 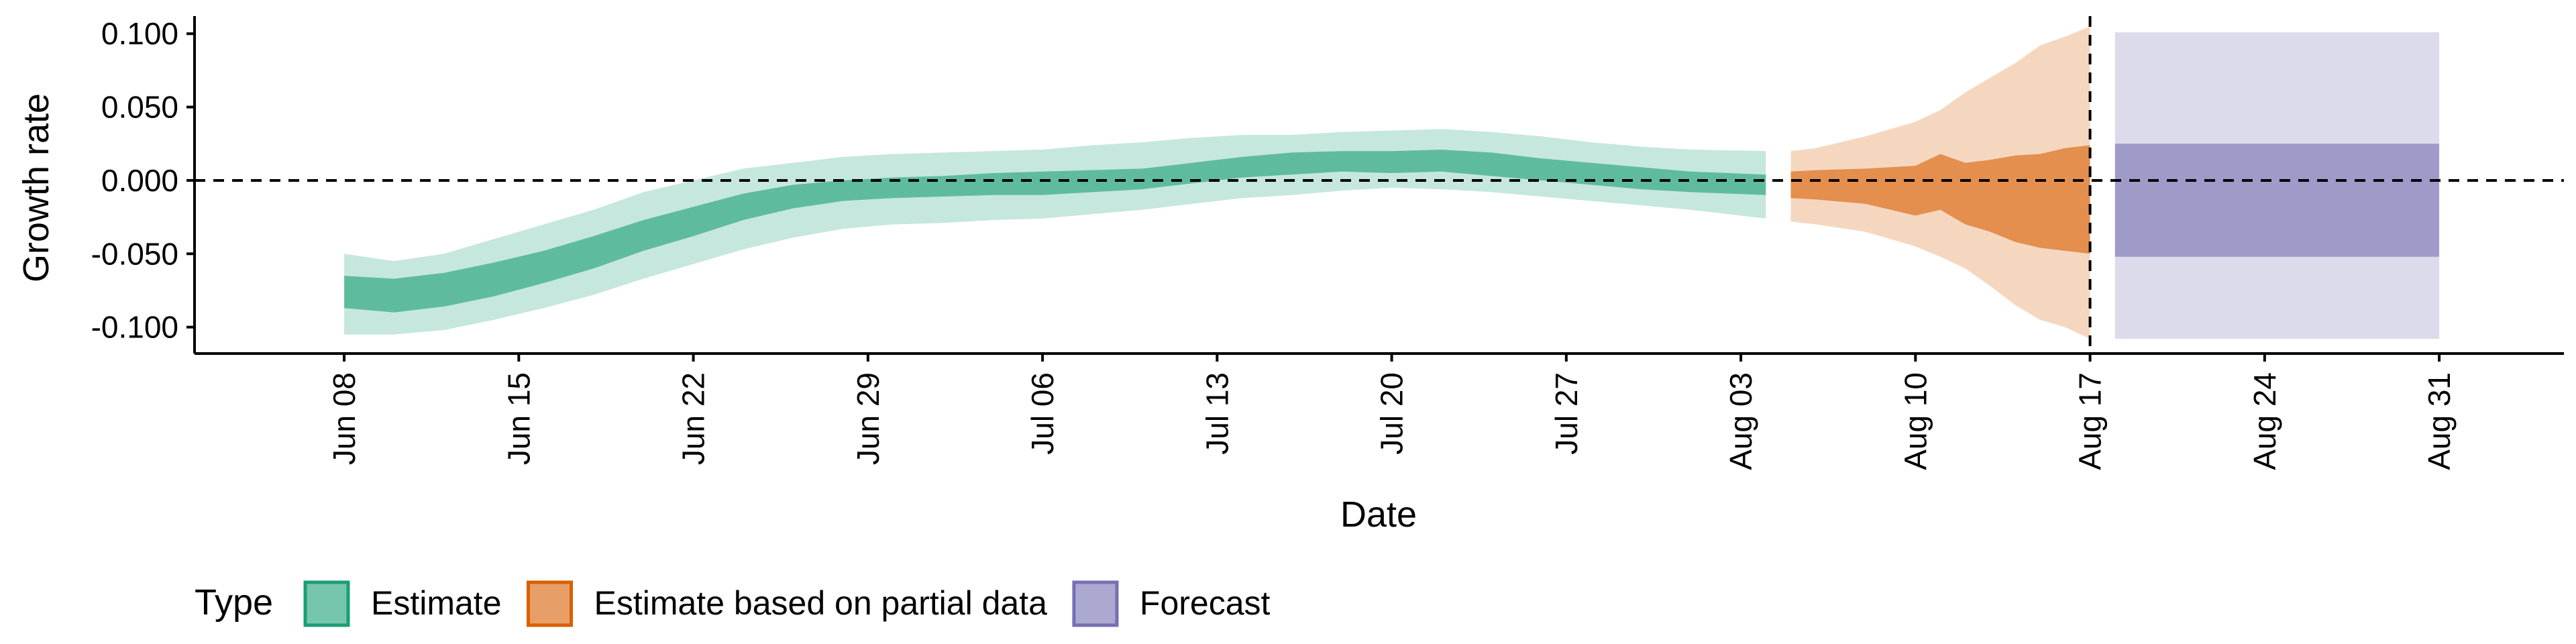 What do you see at coordinates (1095, 603) in the screenshot?
I see `legend-swatch-forecast` at bounding box center [1095, 603].